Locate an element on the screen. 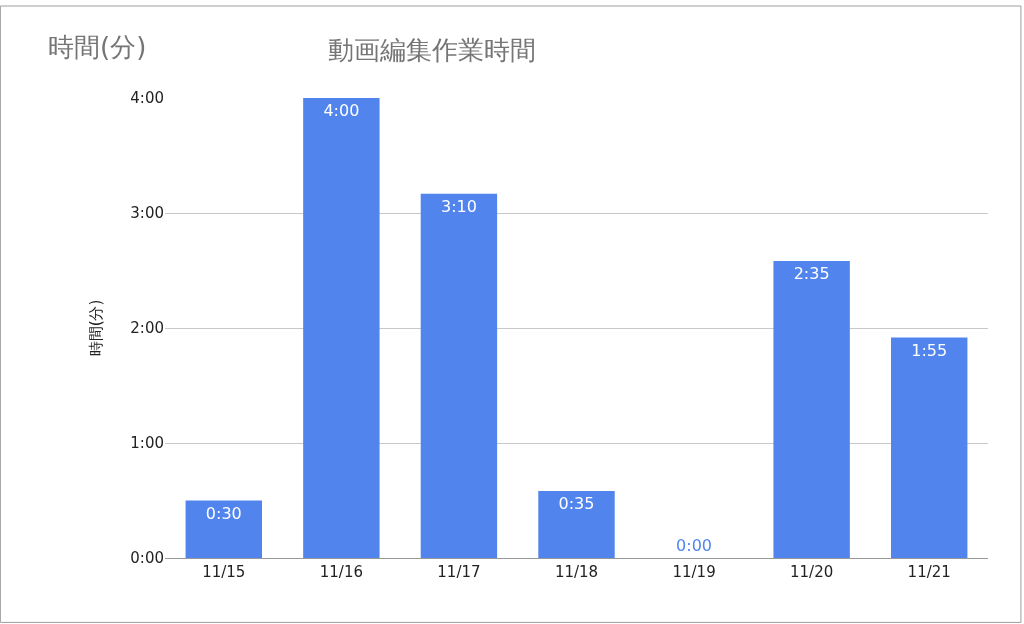 The image size is (1024, 624). chart-title: 動画編集作業時間 is located at coordinates (431, 50).